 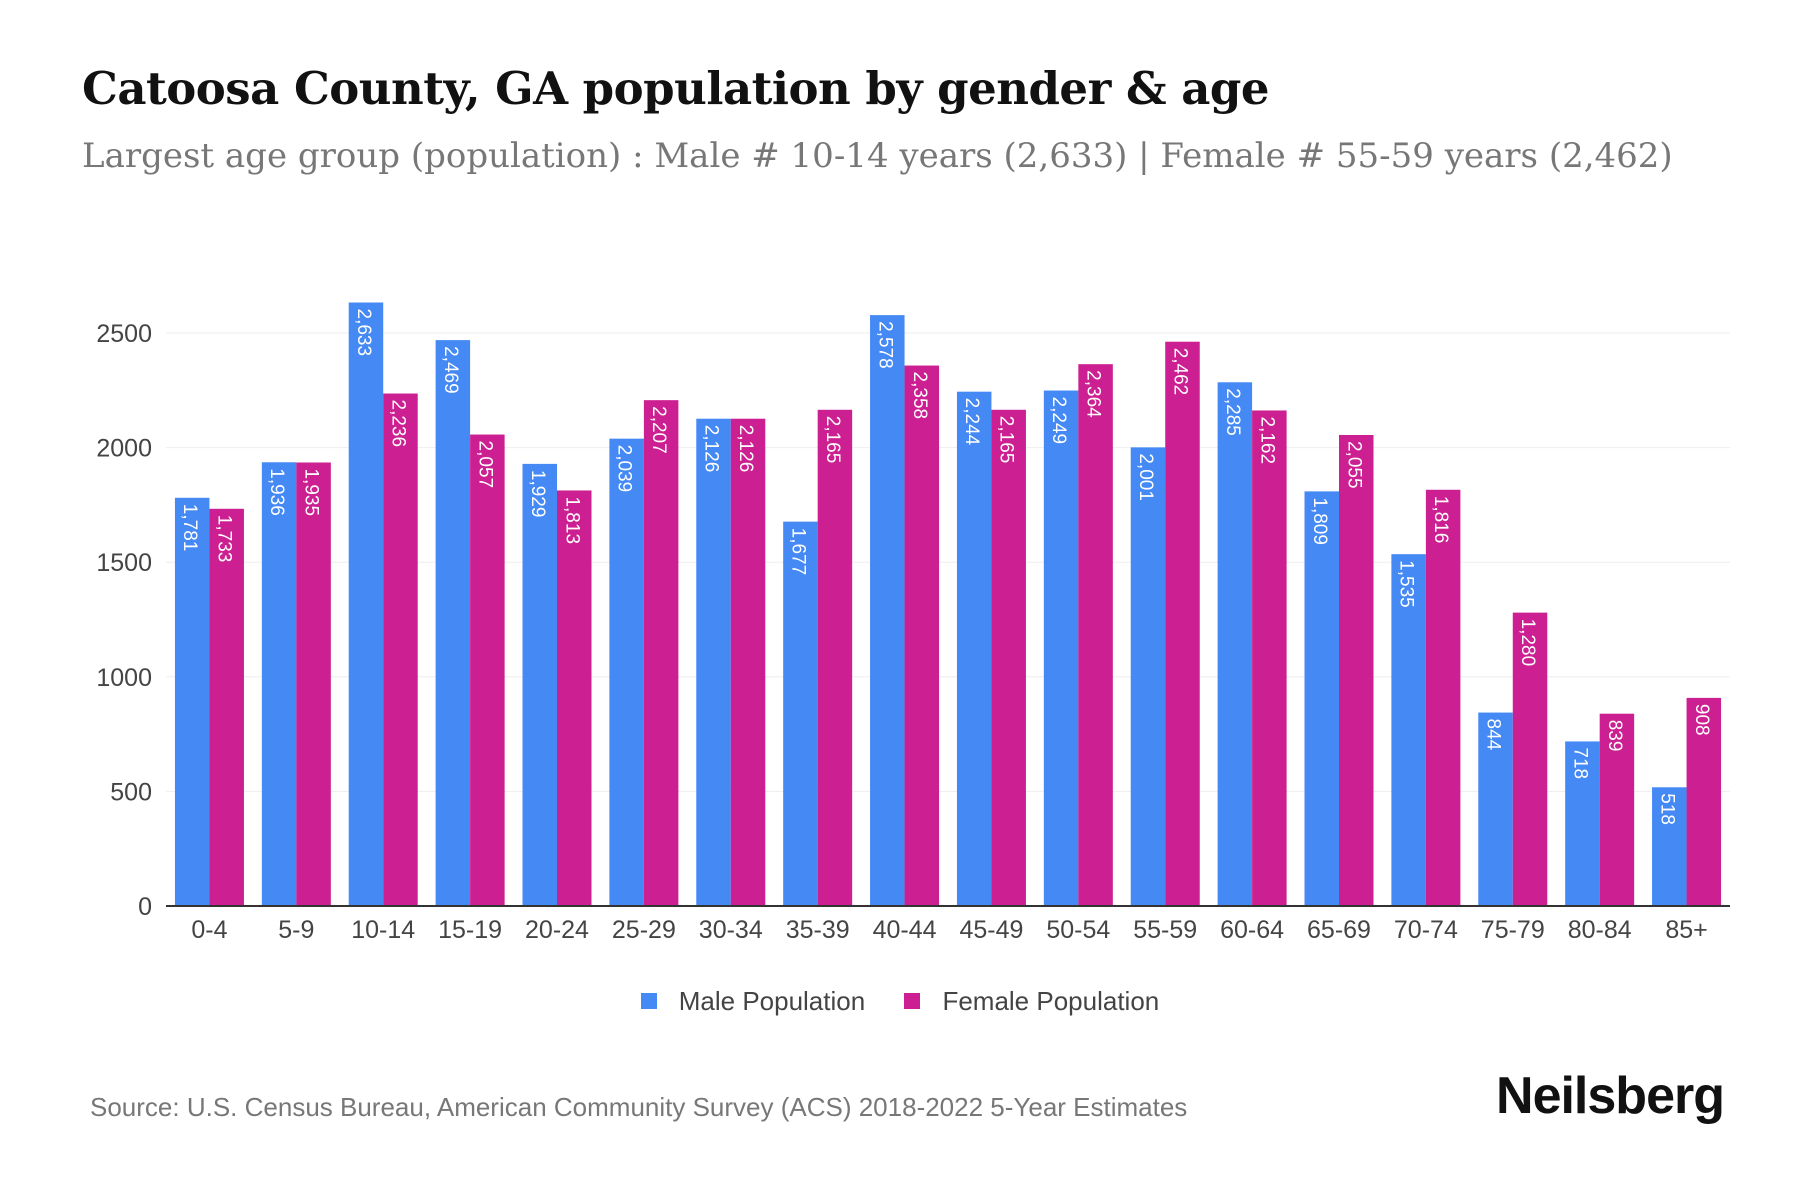 What do you see at coordinates (624, 469) in the screenshot?
I see `data-label: 2,039` at bounding box center [624, 469].